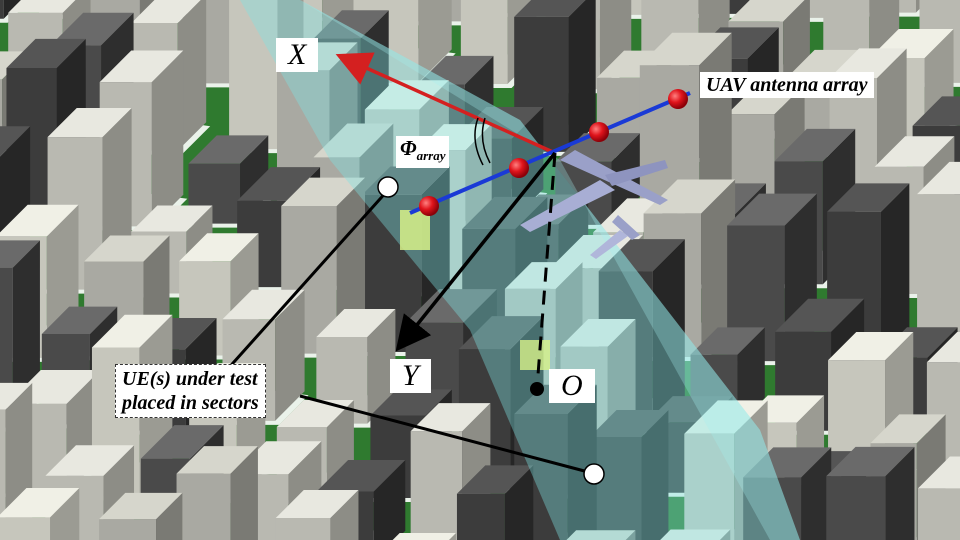  What do you see at coordinates (408, 148) in the screenshot?
I see `phi-symbol: Φ` at bounding box center [408, 148].